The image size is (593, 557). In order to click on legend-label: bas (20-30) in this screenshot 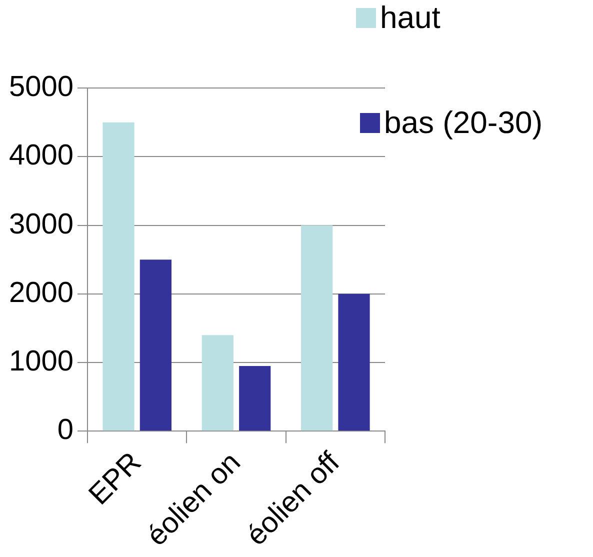, I will do `click(463, 123)`.